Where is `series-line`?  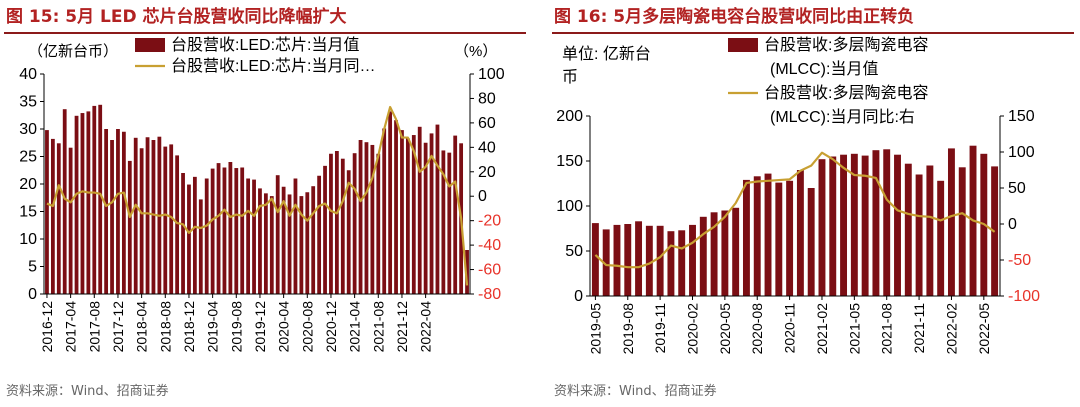
series-line is located at coordinates (795, 210).